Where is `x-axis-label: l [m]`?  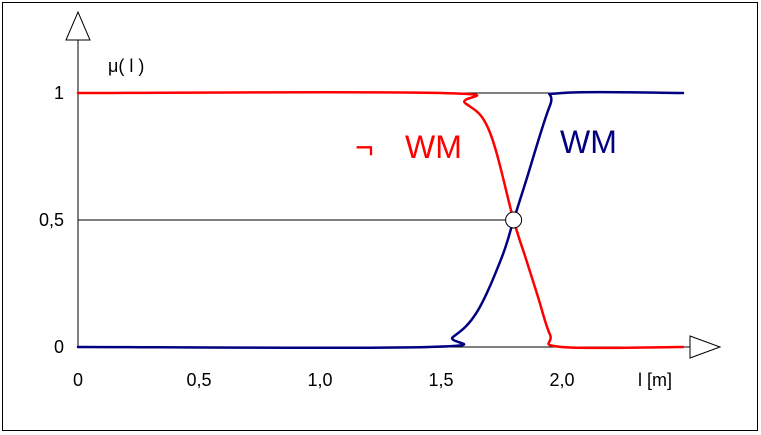 x-axis-label: l [m] is located at coordinates (655, 380).